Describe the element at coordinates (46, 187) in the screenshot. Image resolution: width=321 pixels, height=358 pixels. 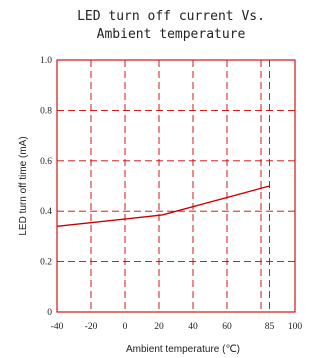
I see `y-tick-labels: 0 0.2 0.4 0.6 0.8 1.0` at that location.